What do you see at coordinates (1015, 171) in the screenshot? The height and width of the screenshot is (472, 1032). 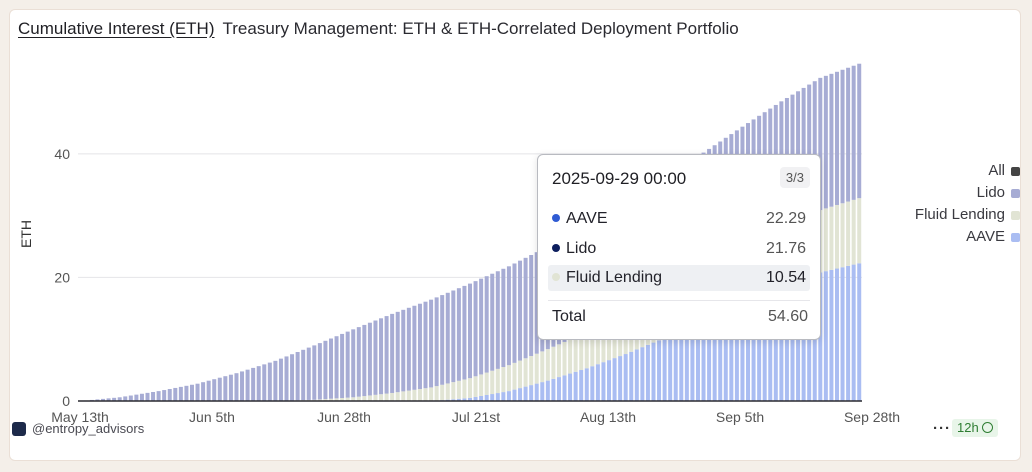 I see `legend-swatch-all` at bounding box center [1015, 171].